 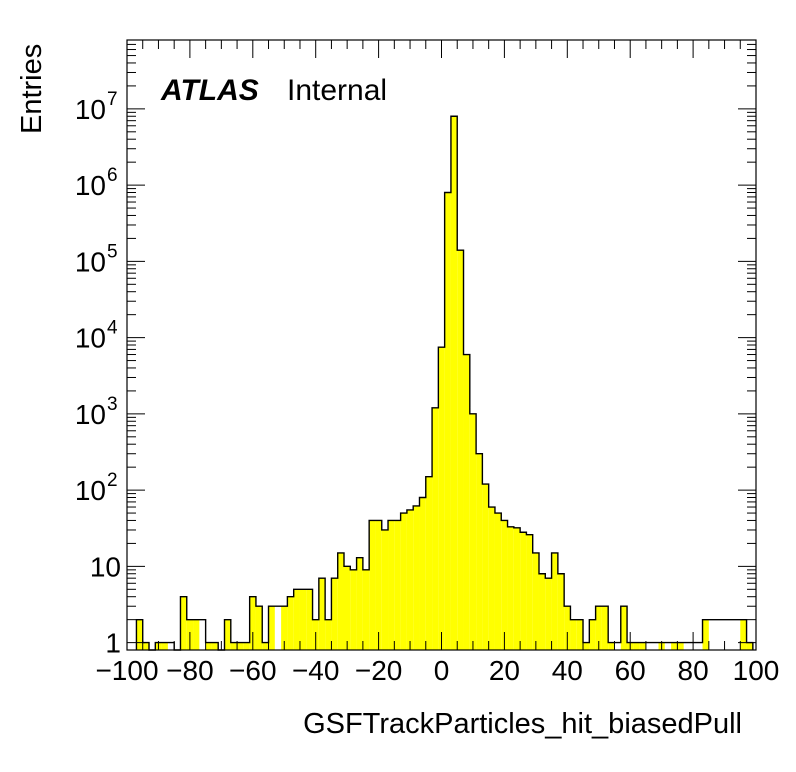 I want to click on x-tick-label: 20, so click(x=504, y=670).